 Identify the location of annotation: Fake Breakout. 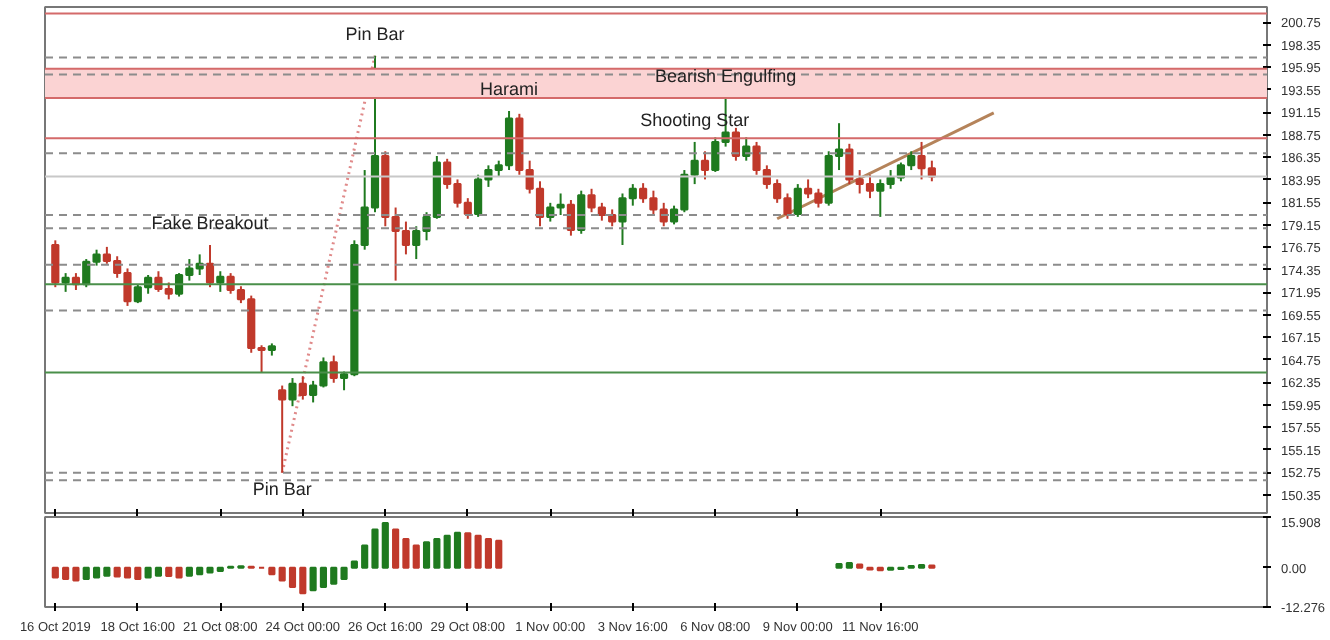
(210, 223).